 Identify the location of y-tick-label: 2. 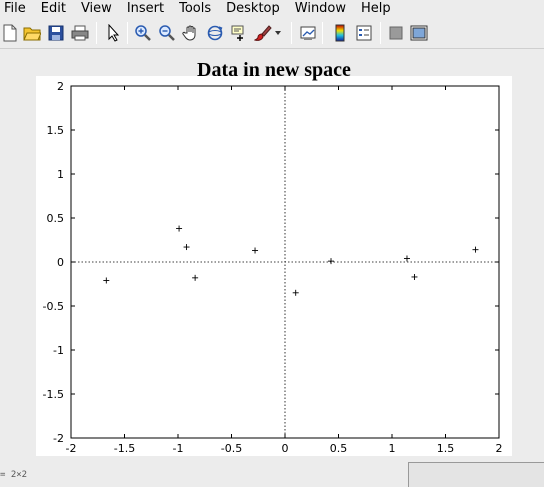
(60, 86).